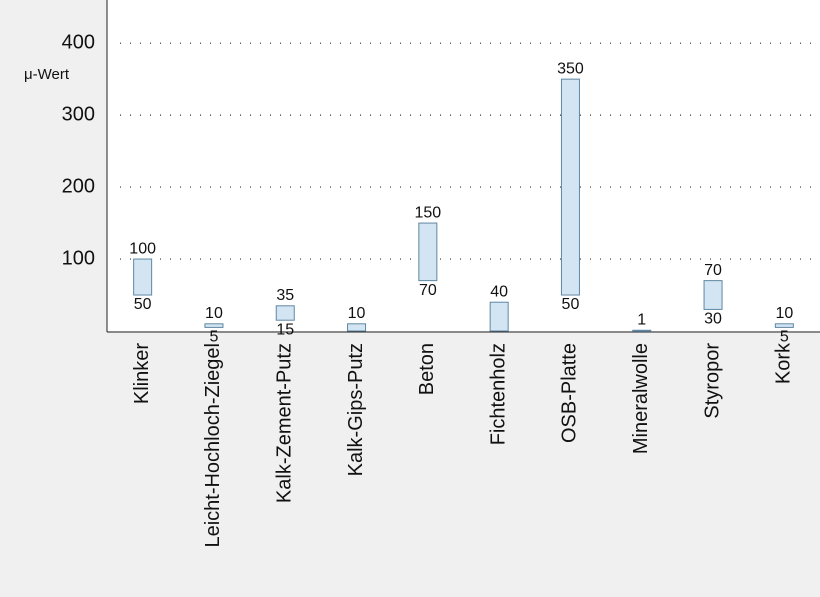 Image resolution: width=820 pixels, height=597 pixels. Describe the element at coordinates (78, 114) in the screenshot. I see `y-tick-label: 300` at that location.